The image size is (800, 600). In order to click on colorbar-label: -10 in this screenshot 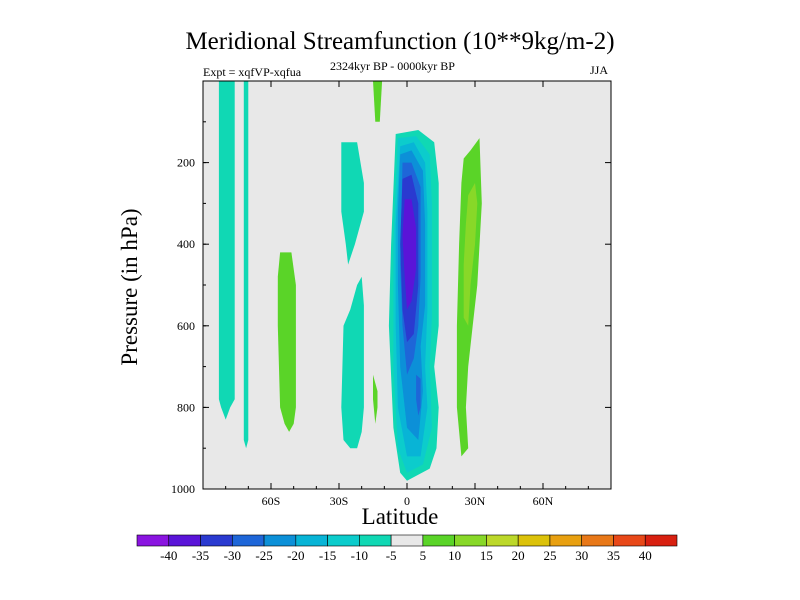, I will do `click(359, 555)`.